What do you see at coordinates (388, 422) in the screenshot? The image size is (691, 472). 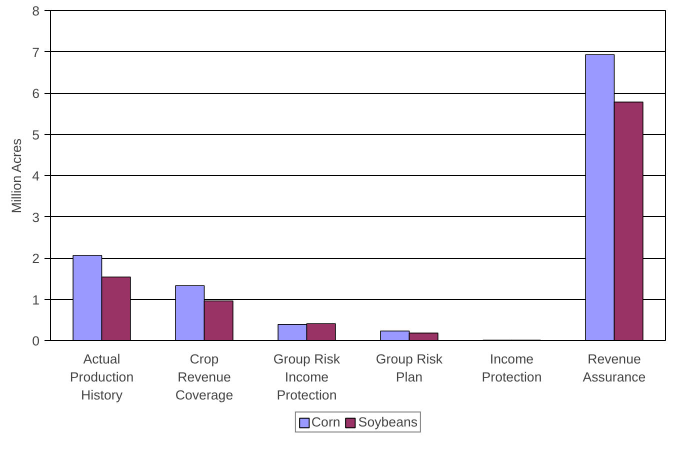 I see `legend-label: Soybeans` at bounding box center [388, 422].